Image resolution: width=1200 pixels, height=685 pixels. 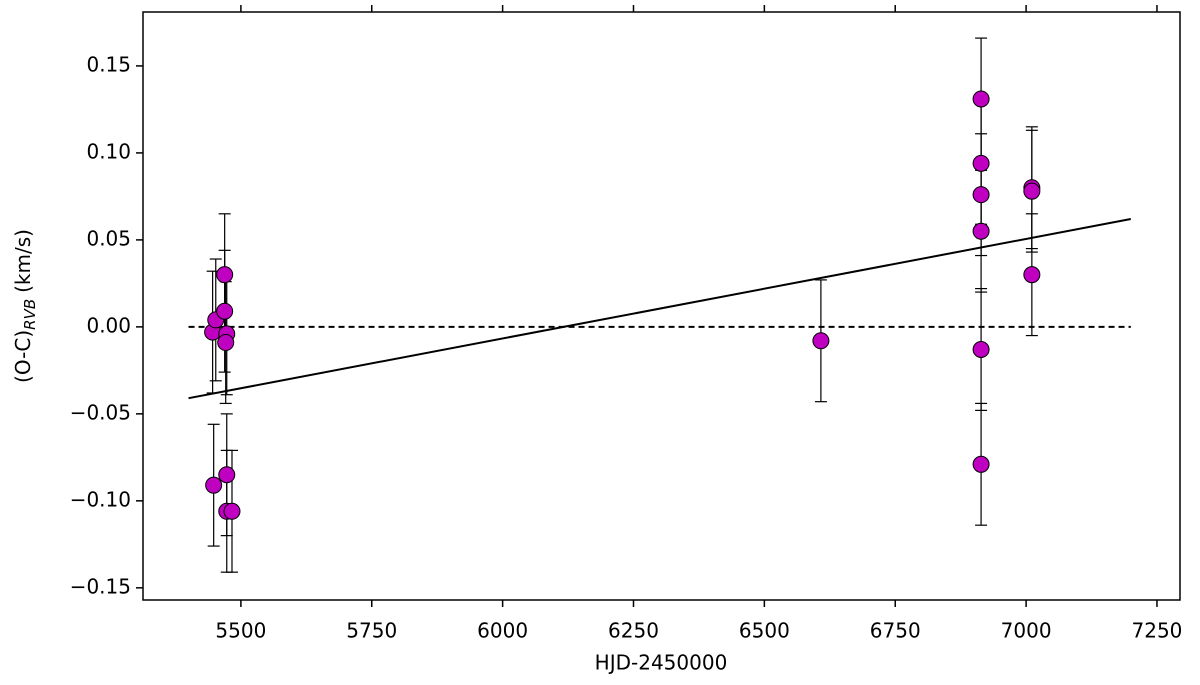 What do you see at coordinates (30, 314) in the screenshot?
I see `y-label-subscript: RVB` at bounding box center [30, 314].